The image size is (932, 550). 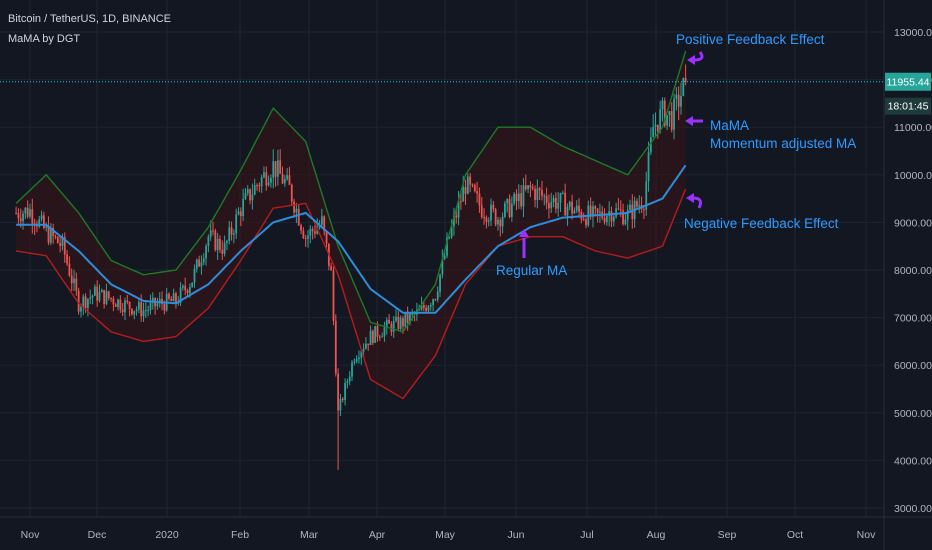 I want to click on x-tick-label: Mar, so click(x=309, y=535).